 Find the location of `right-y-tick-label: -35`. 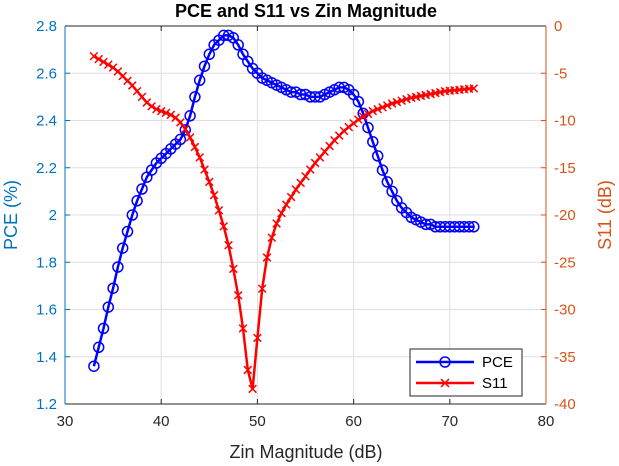

right-y-tick-label: -35 is located at coordinates (565, 357).